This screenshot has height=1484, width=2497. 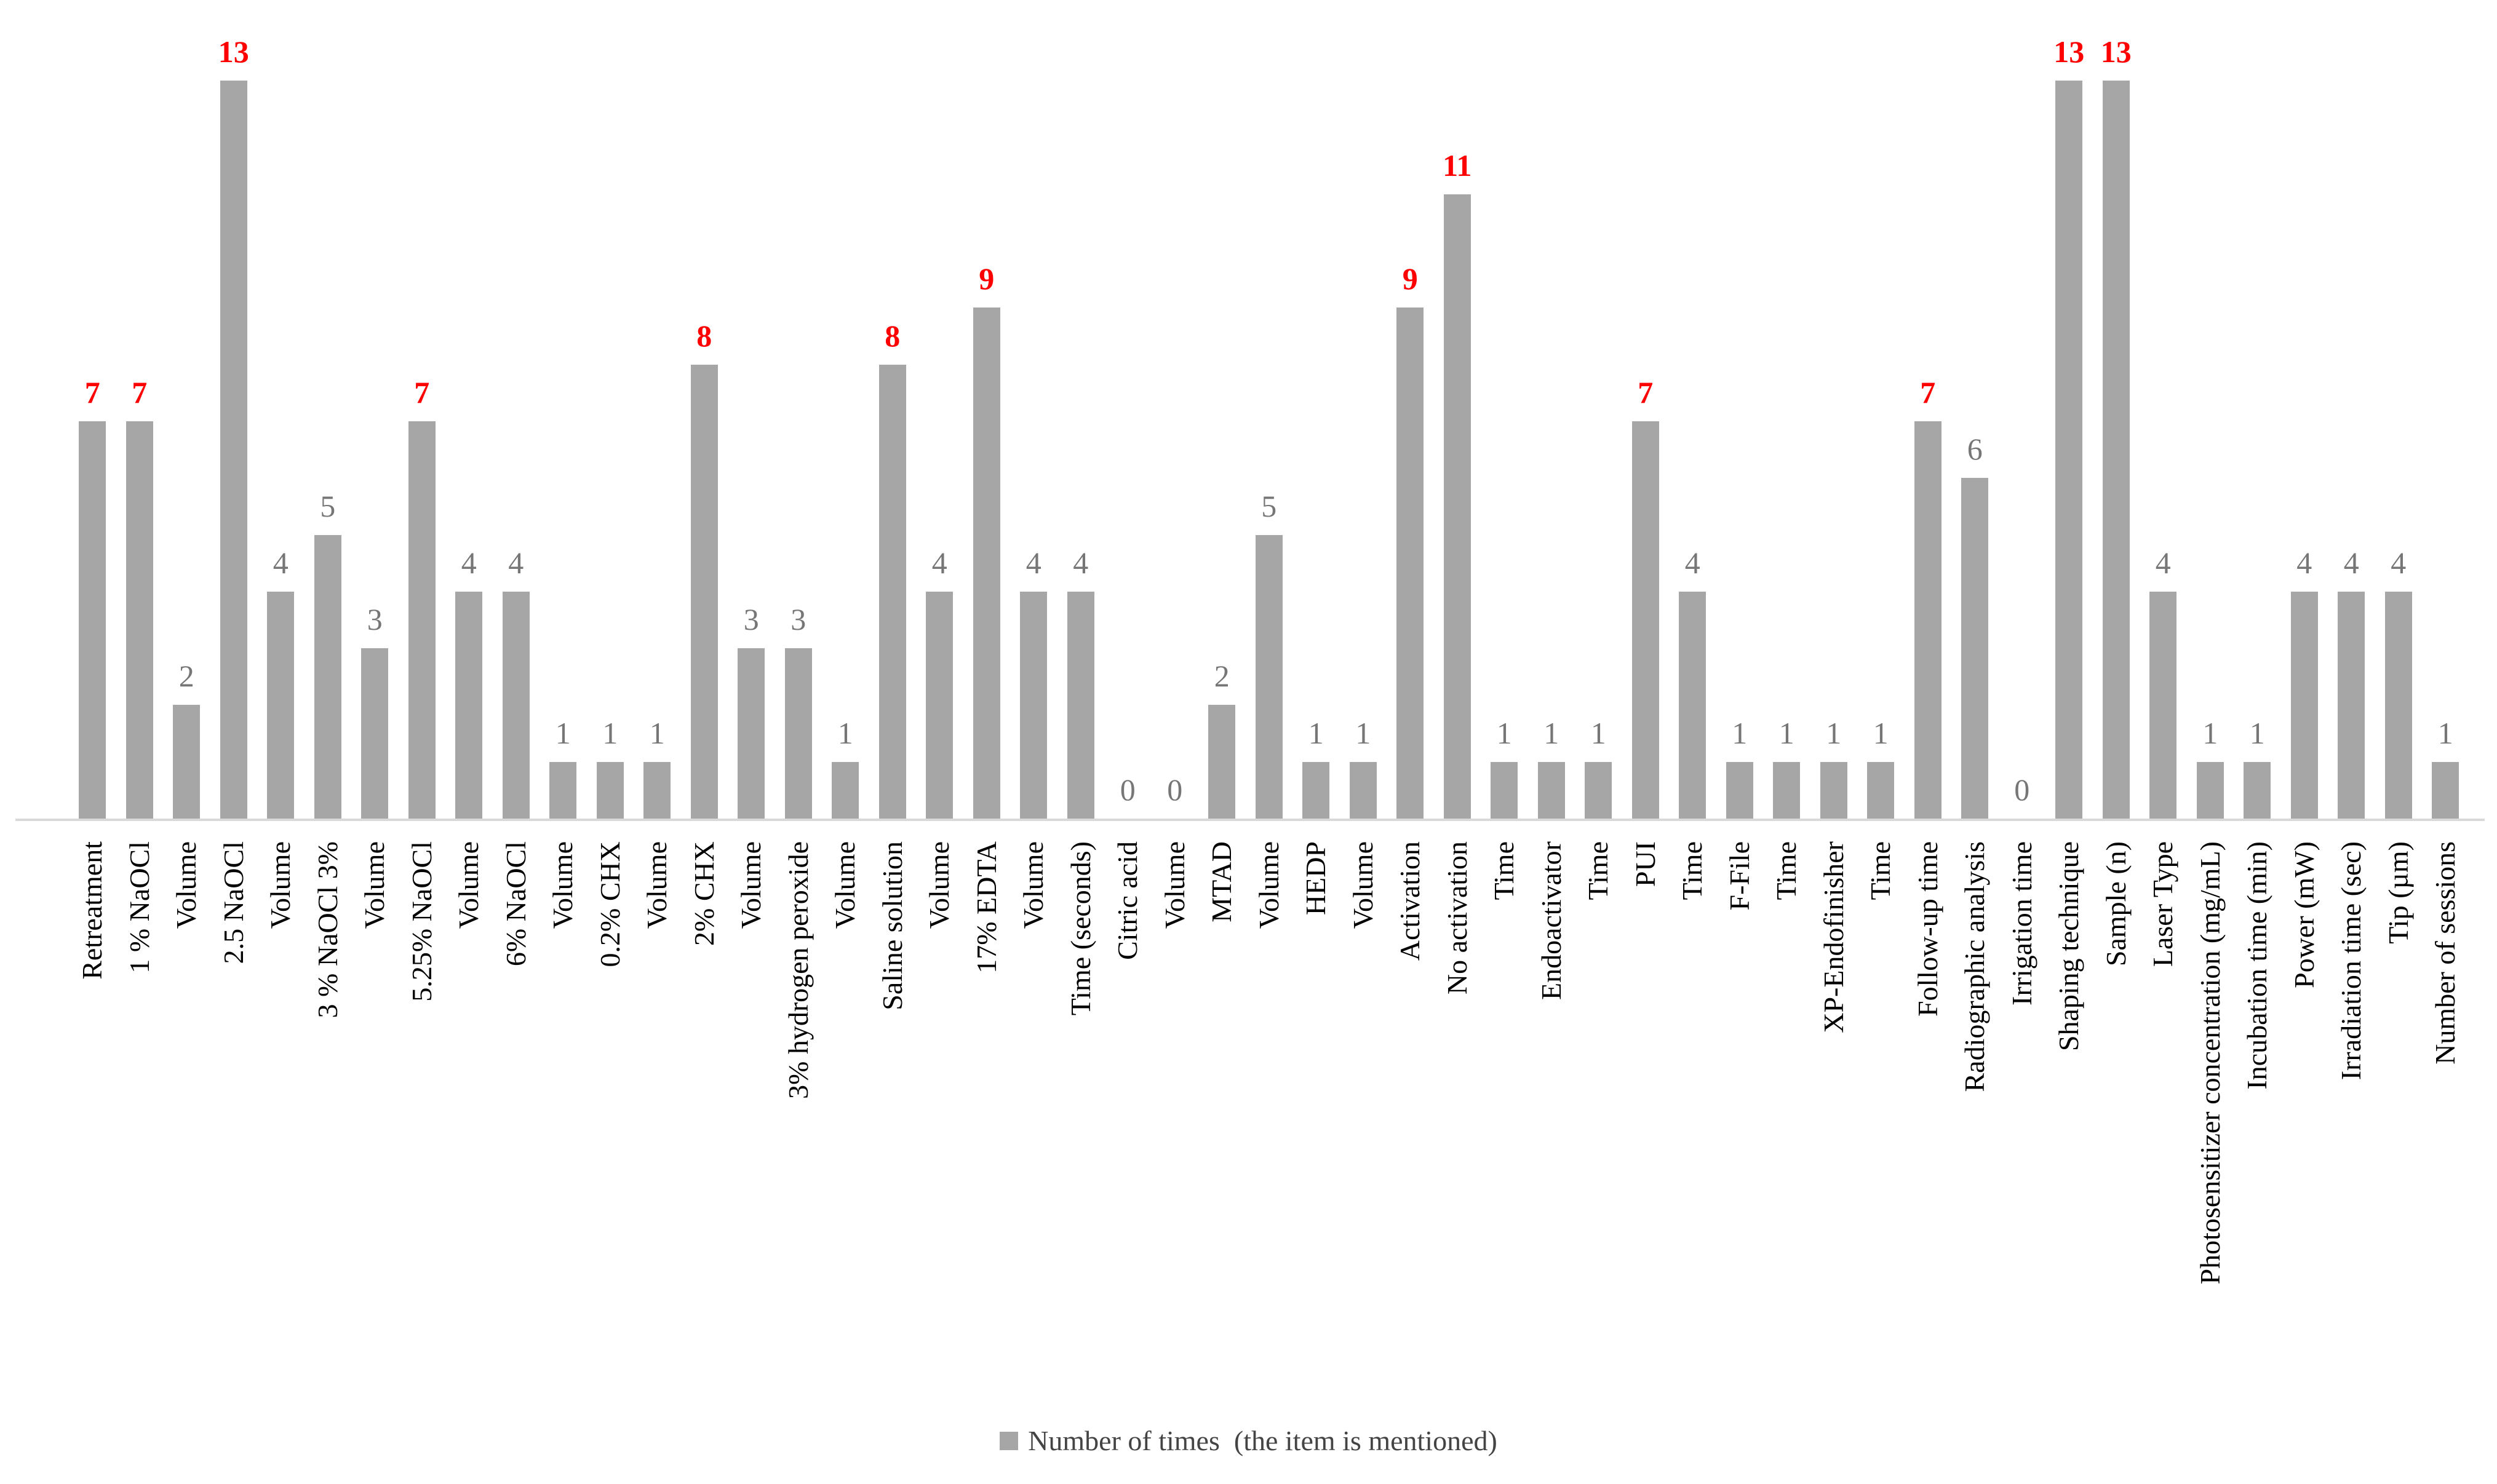 I want to click on category-label: MTAD, so click(x=1222, y=882).